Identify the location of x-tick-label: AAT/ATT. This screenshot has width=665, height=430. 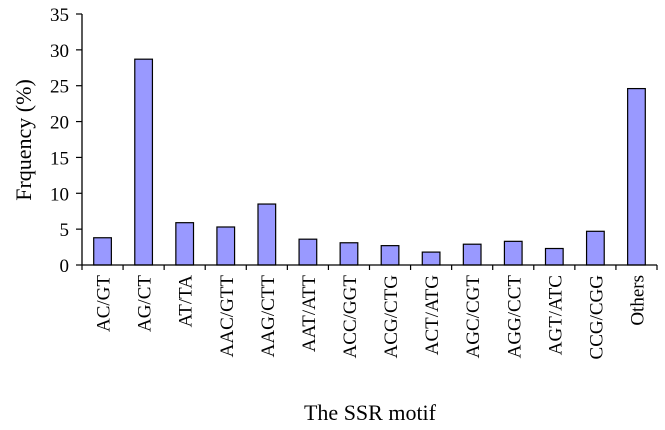
(309, 313).